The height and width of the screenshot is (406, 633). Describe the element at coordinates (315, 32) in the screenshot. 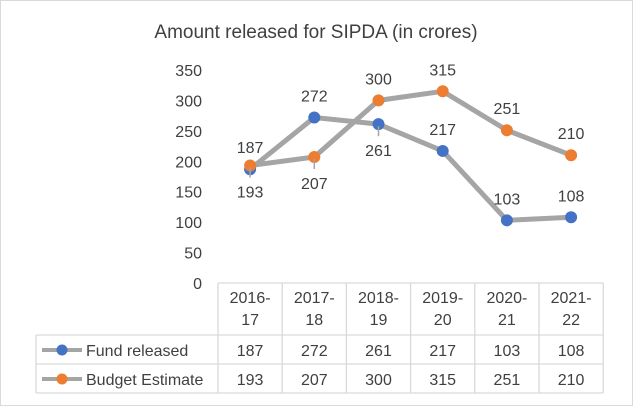

I see `chart-title: Amount released for SIPDA (in crores)` at that location.